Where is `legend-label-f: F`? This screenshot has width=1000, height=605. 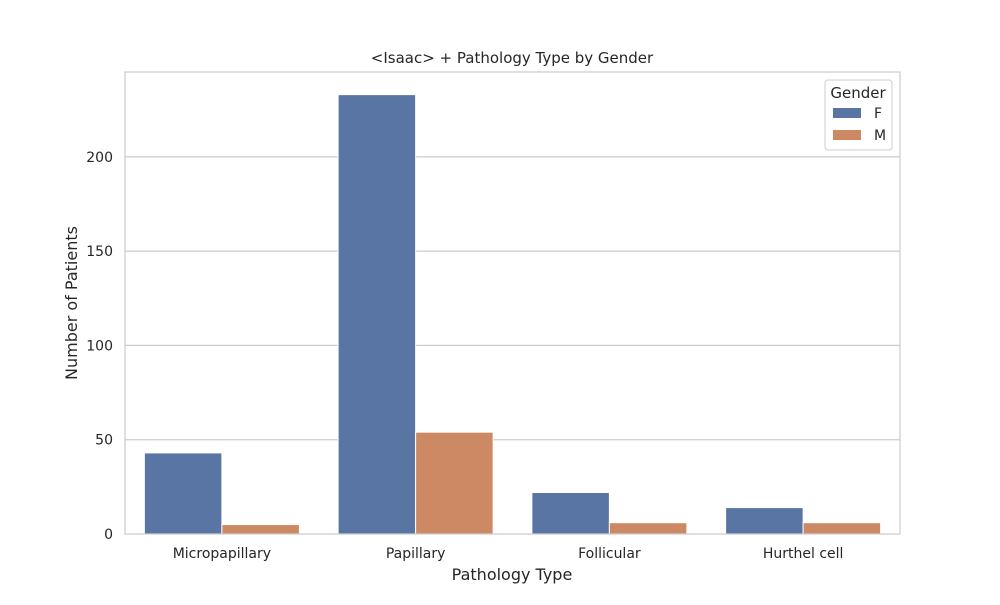
legend-label-f: F is located at coordinates (878, 114).